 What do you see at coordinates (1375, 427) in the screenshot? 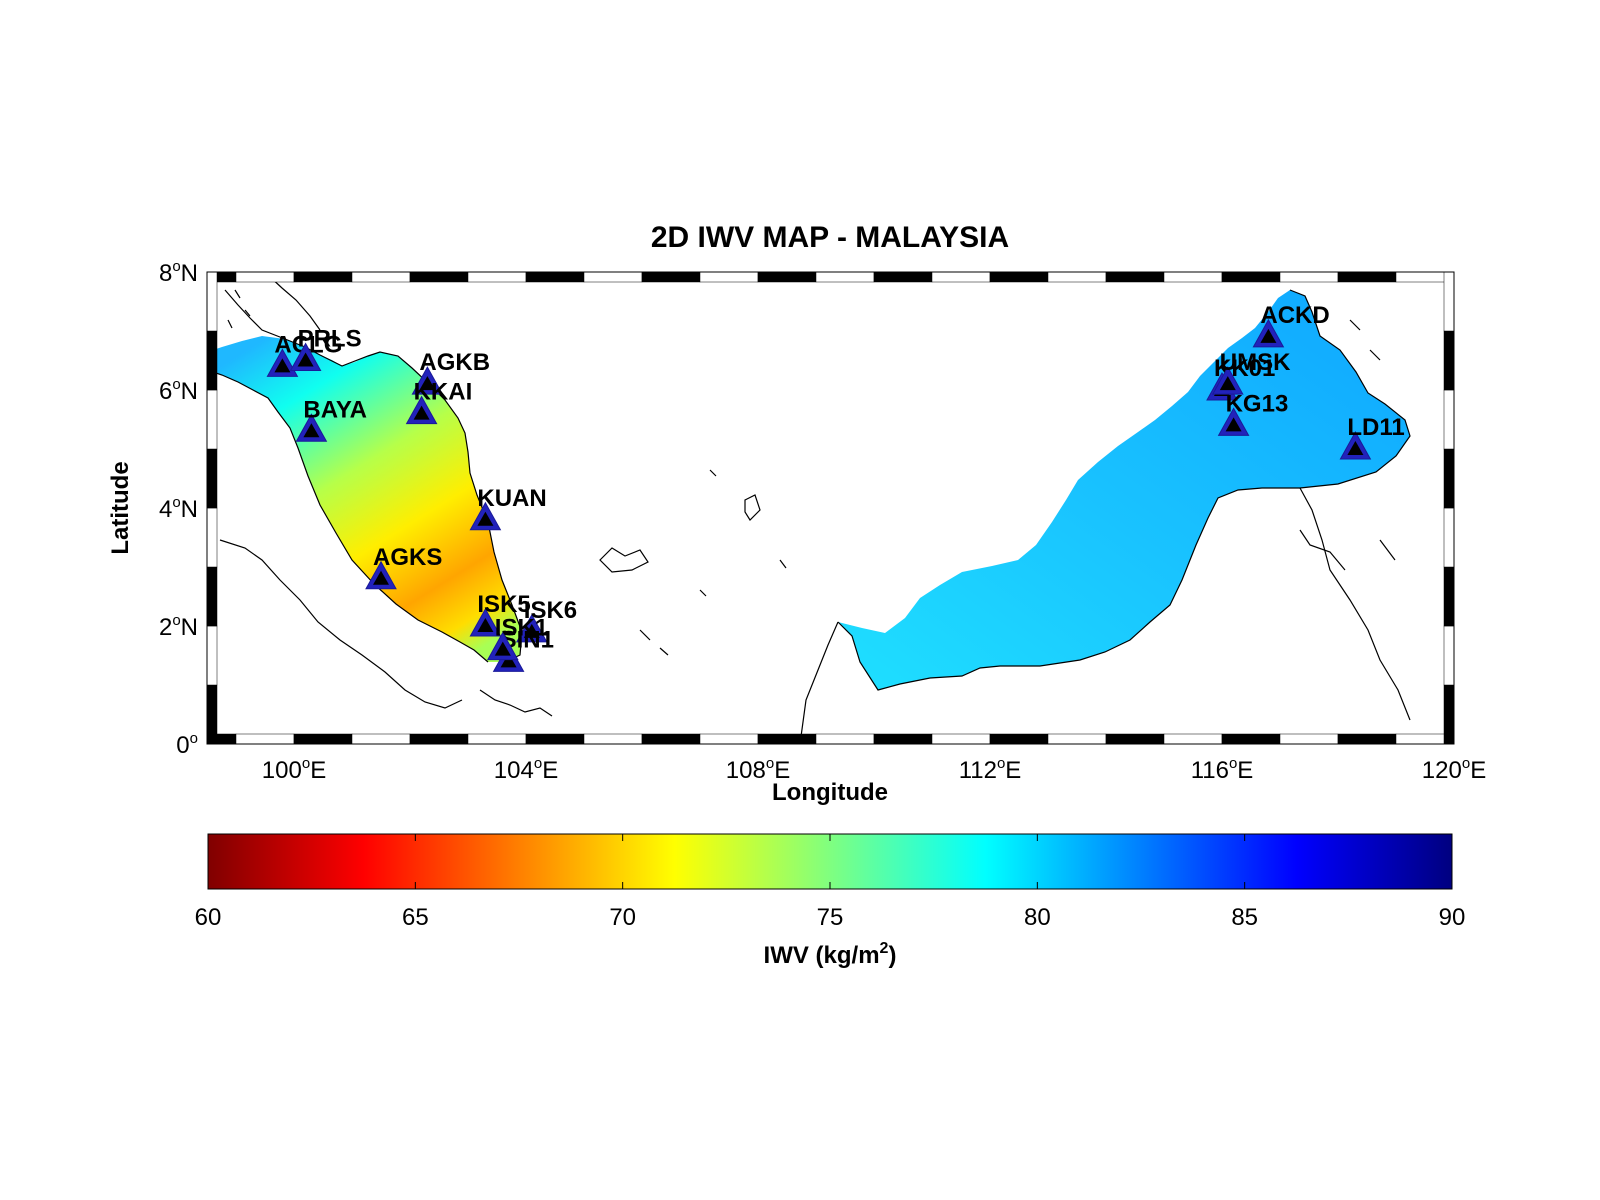
I see `station-label: LD11` at bounding box center [1375, 427].